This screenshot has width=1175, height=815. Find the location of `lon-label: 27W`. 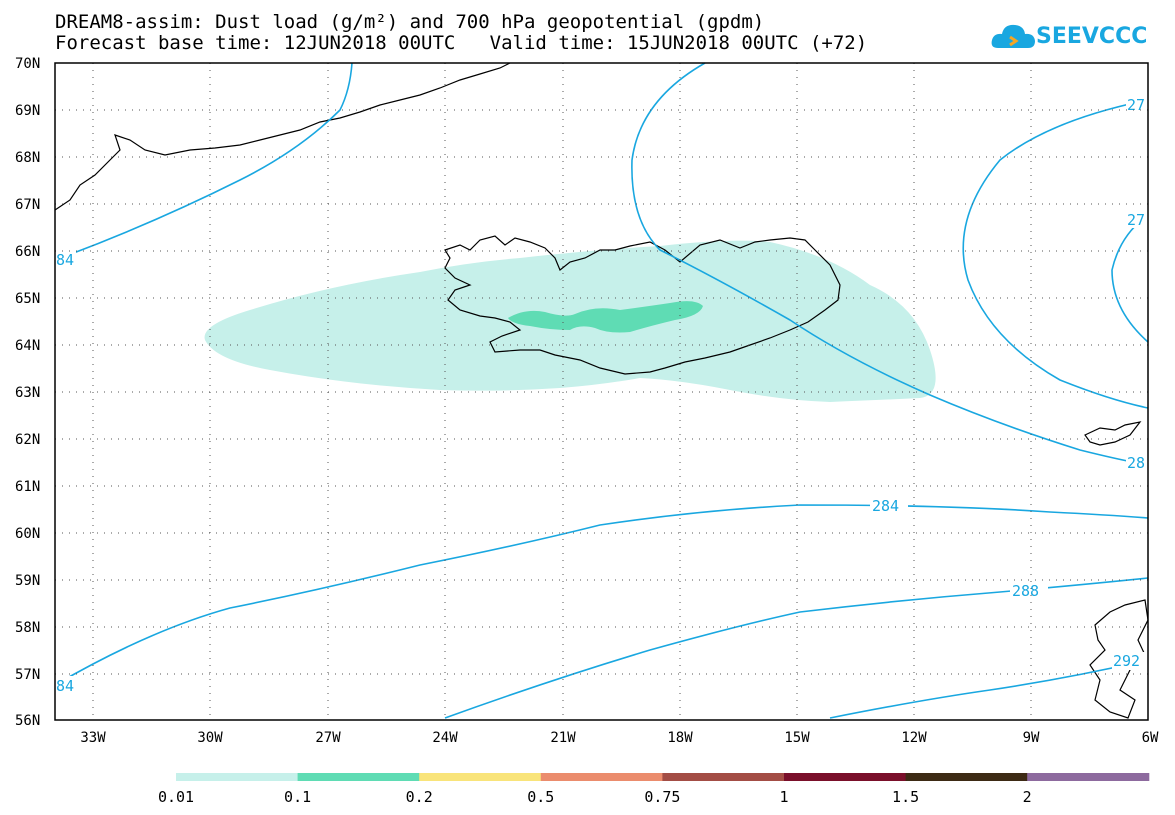

lon-label: 27W is located at coordinates (328, 738).